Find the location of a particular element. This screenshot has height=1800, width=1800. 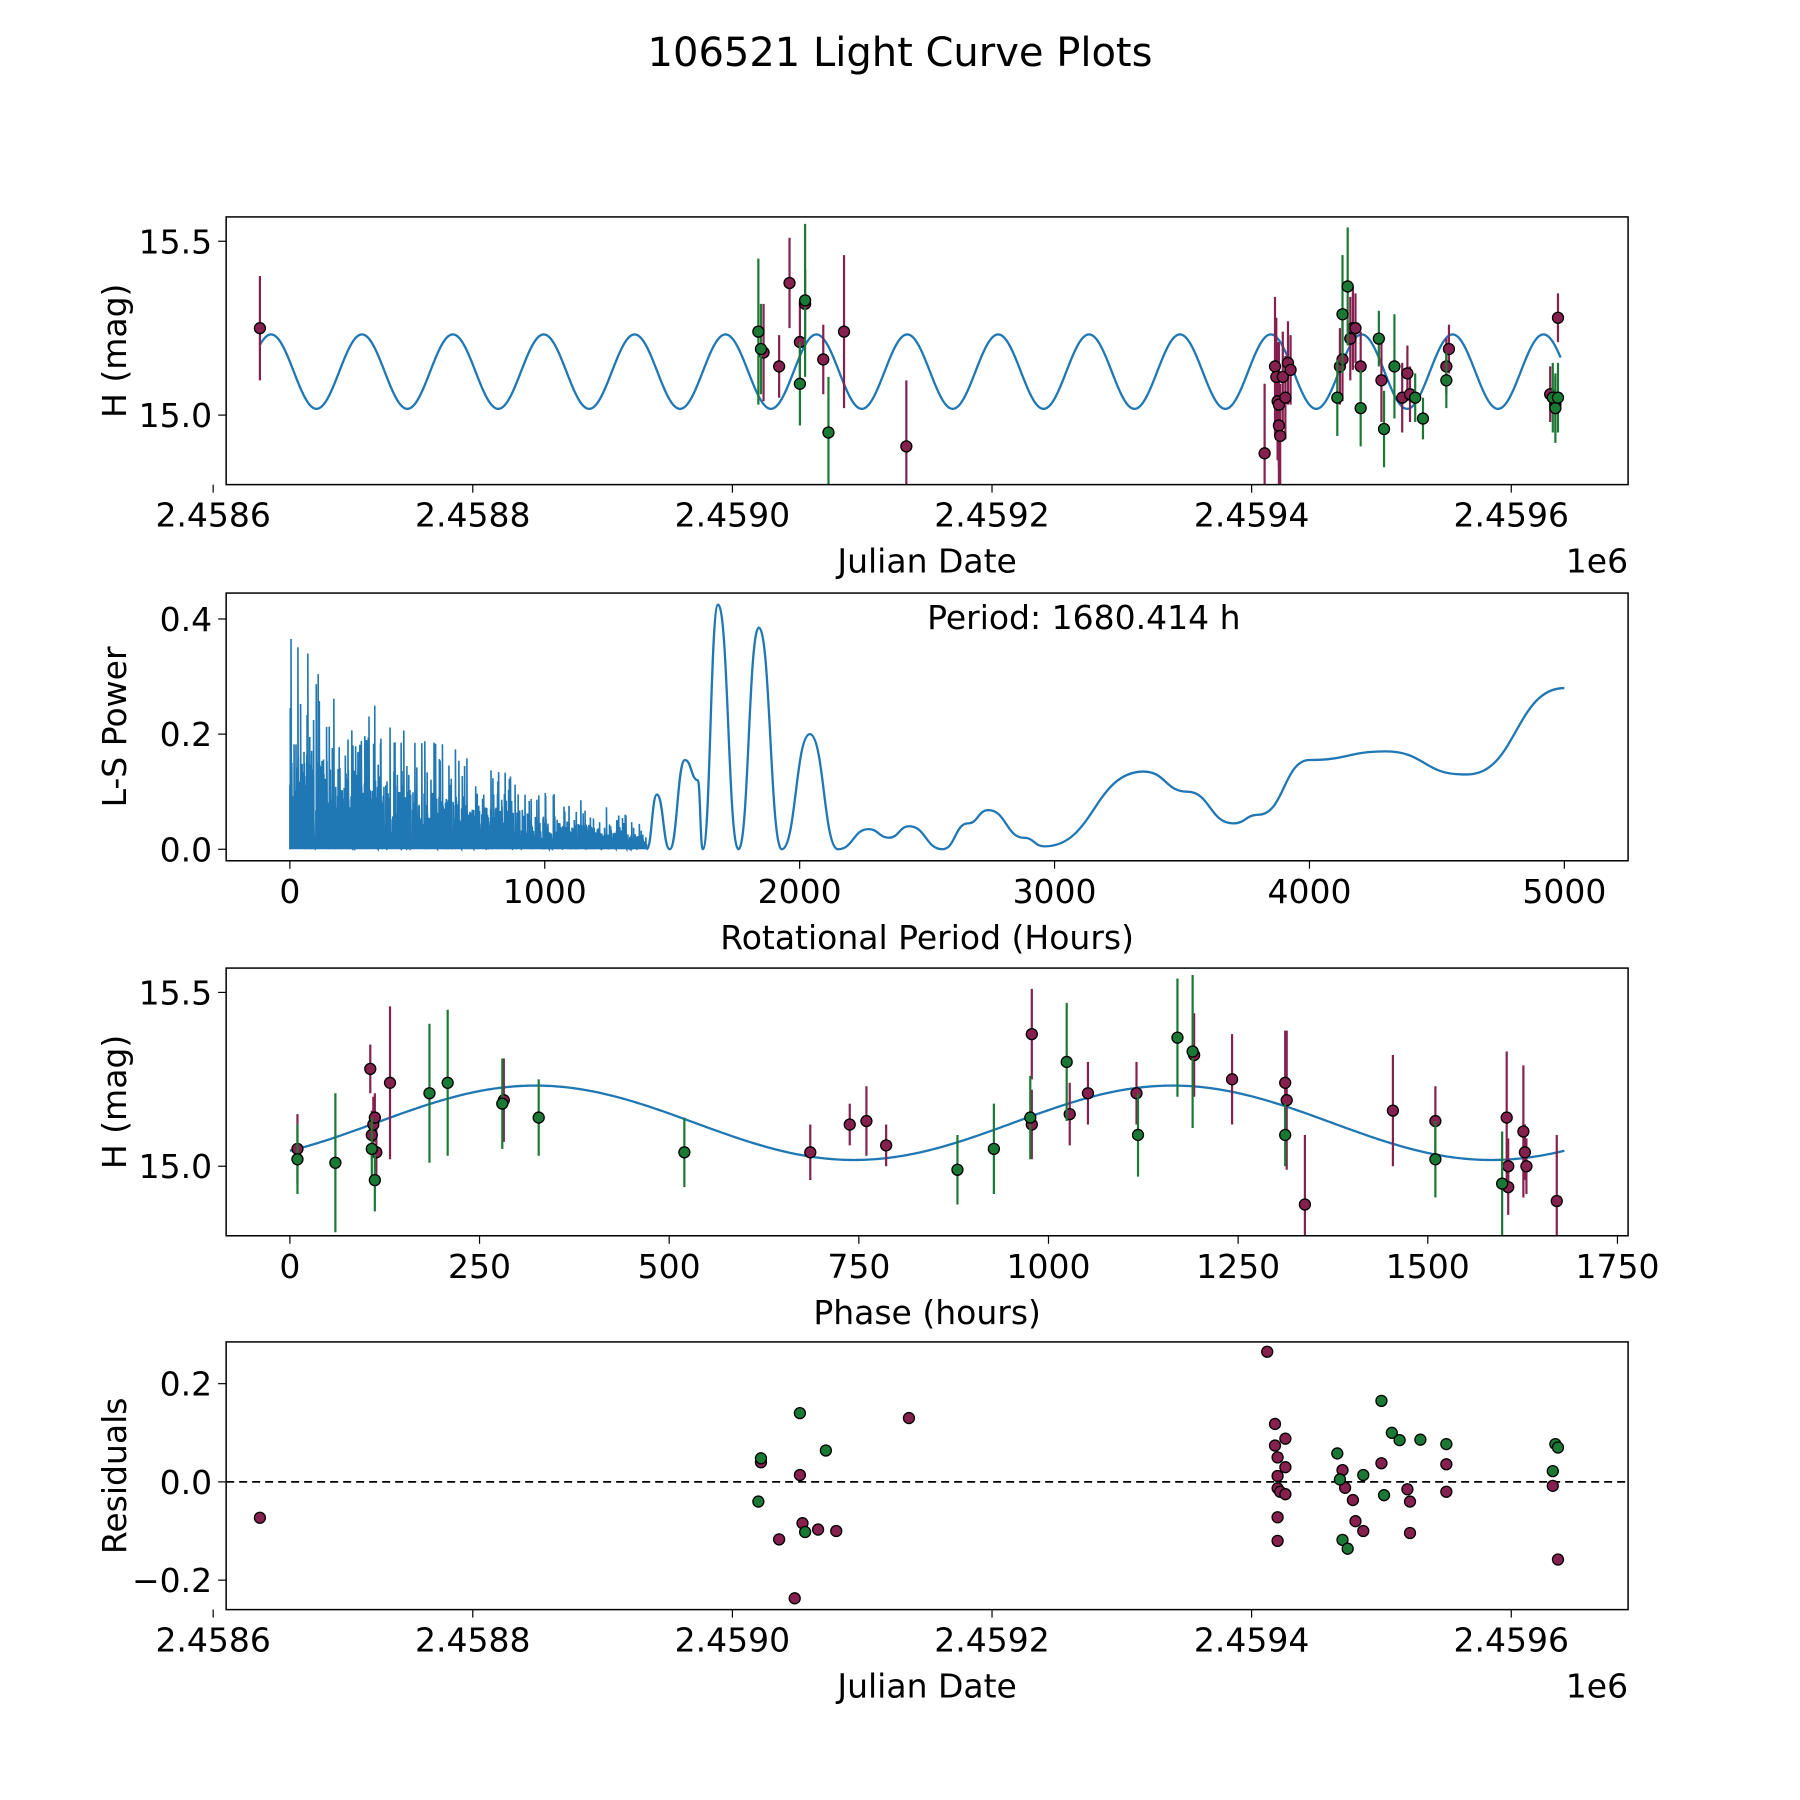

figure-title: 106521 Light Curve Plots is located at coordinates (900, 53).